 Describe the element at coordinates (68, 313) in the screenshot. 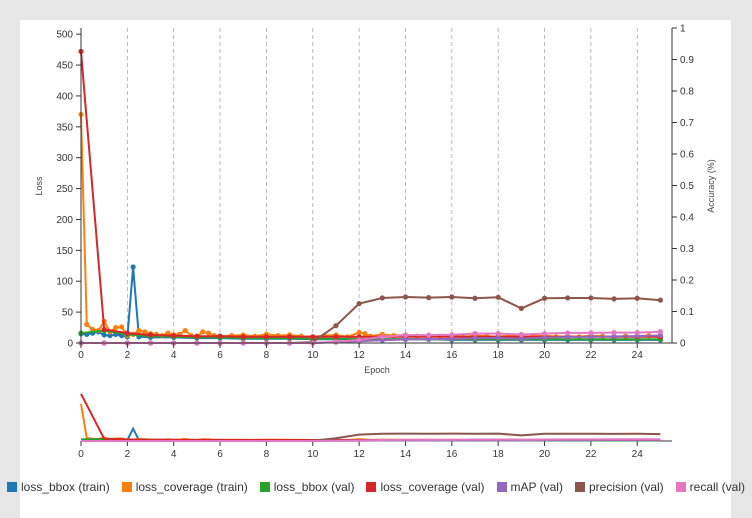

I see `y-tick-label: 50` at that location.